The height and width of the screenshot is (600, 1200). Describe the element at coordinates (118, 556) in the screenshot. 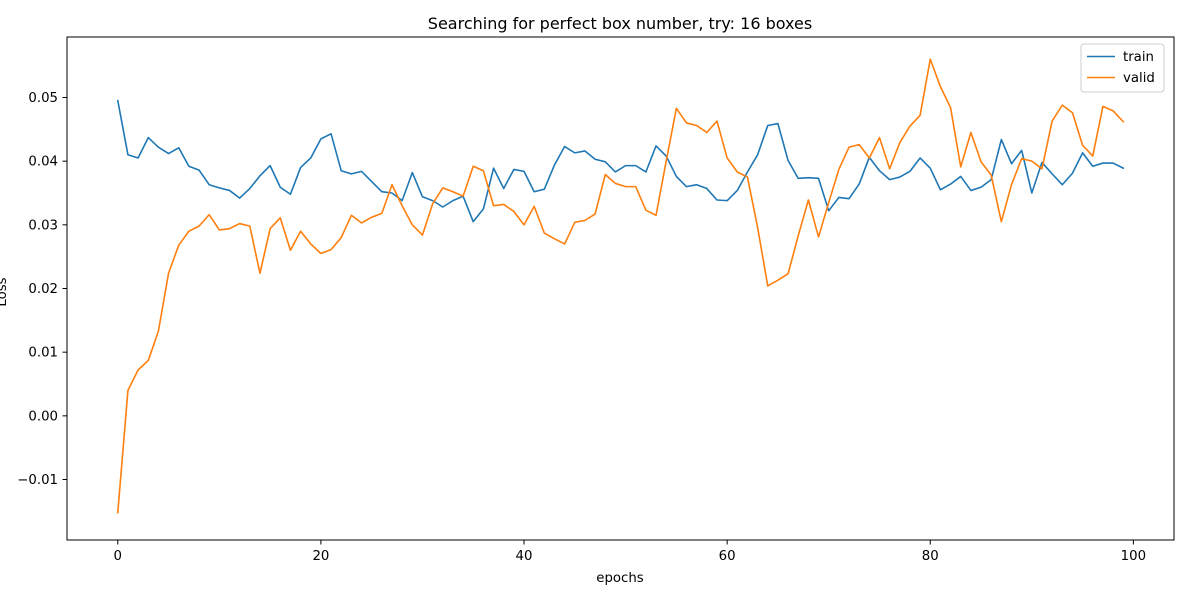

I see `x-tick-label: 0` at that location.